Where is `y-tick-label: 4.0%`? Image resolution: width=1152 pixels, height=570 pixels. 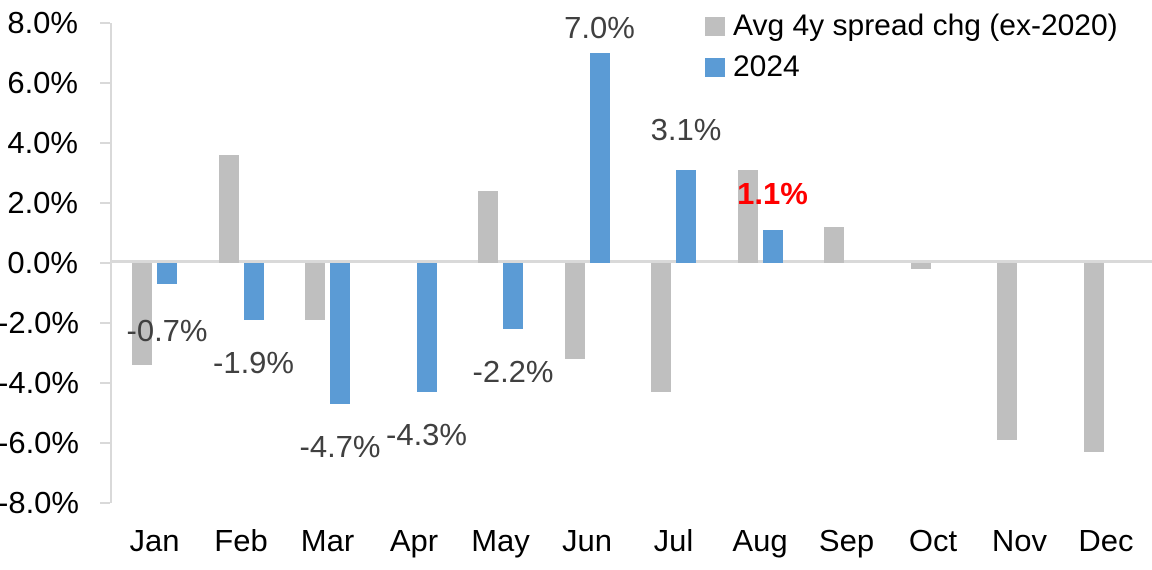 y-tick-label: 4.0% is located at coordinates (42, 142).